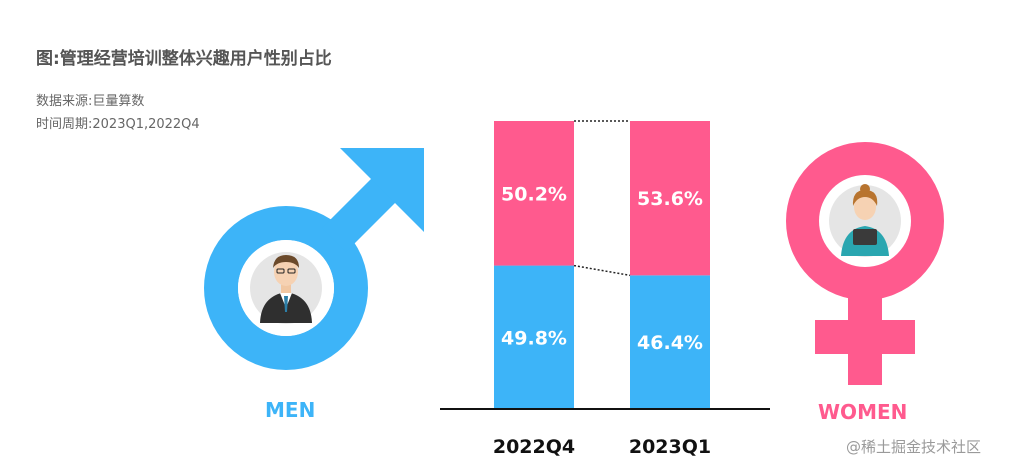 This screenshot has width=1024, height=470. I want to click on men-label: MEN, so click(290, 410).